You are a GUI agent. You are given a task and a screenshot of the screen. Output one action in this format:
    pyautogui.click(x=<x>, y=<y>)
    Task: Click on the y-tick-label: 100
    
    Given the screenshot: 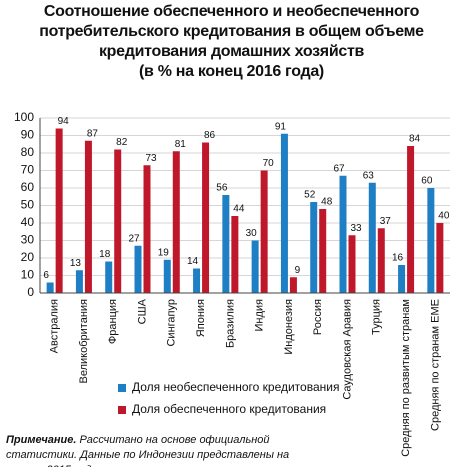 What is the action you would take?
    pyautogui.click(x=24, y=117)
    